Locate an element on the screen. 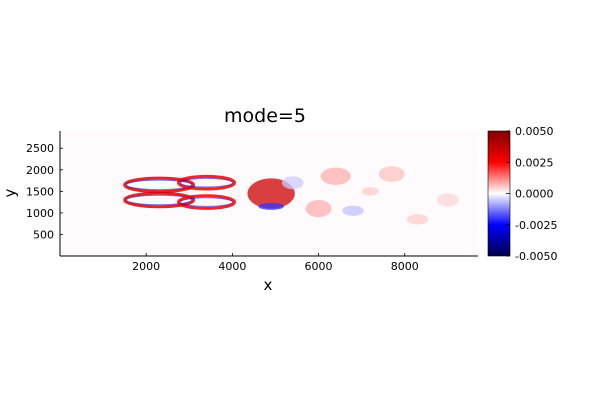 This screenshot has height=400, width=600. heatmap-features is located at coordinates (291, 195).